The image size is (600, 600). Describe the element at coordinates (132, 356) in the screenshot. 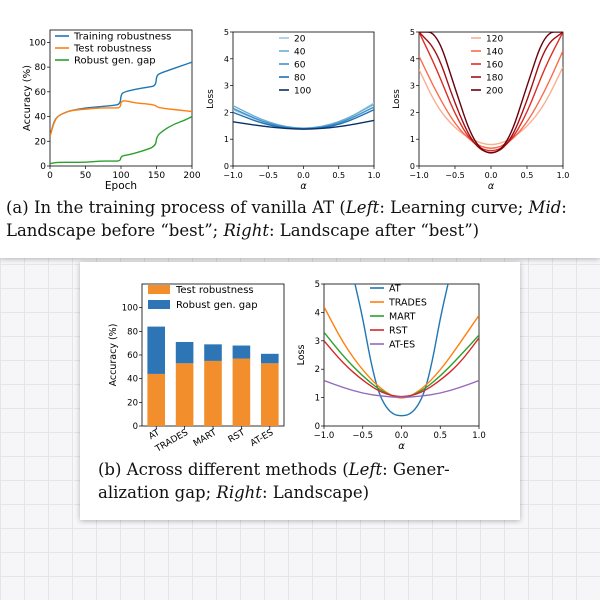

I see `generalization-gap-bars-ytick-label: 60` at that location.